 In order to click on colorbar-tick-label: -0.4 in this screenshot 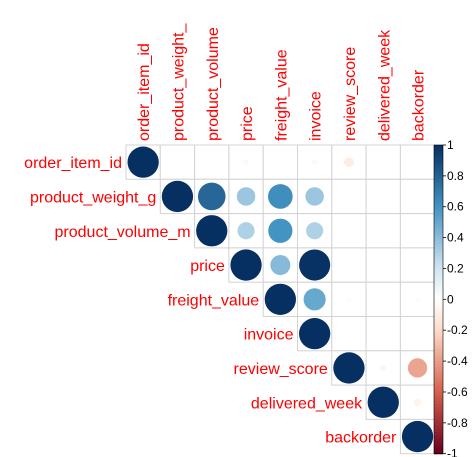, I will do `click(457, 361)`.